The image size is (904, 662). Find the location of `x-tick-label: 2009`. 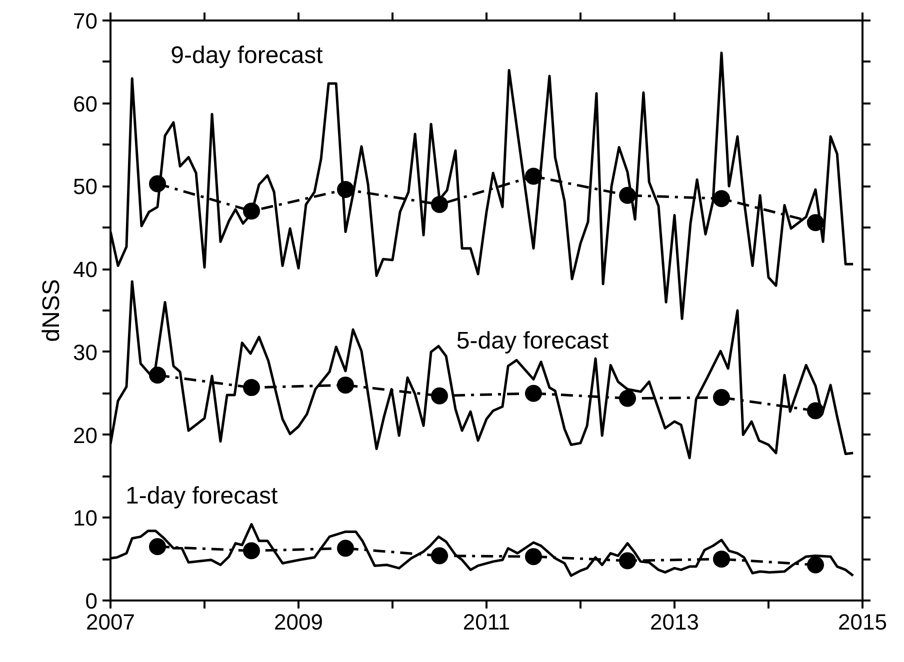

x-tick-label: 2009 is located at coordinates (298, 622).